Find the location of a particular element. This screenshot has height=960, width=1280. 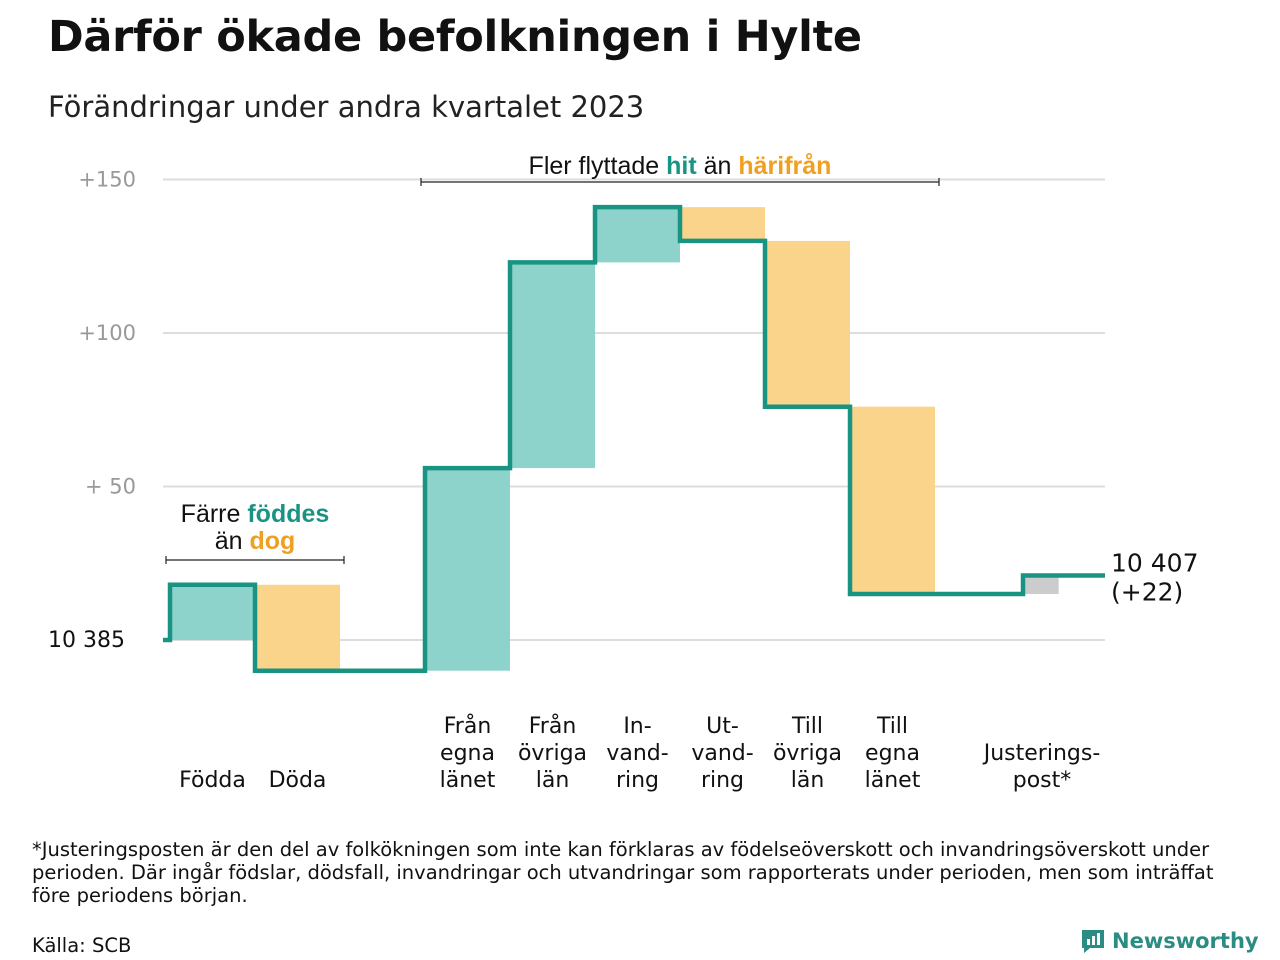

annotation-segment: dog is located at coordinates (272, 541).